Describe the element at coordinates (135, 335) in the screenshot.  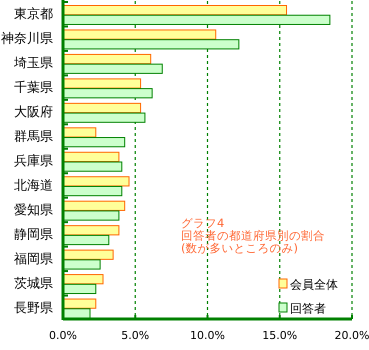
I see `x-tick-label: 5.0%` at that location.